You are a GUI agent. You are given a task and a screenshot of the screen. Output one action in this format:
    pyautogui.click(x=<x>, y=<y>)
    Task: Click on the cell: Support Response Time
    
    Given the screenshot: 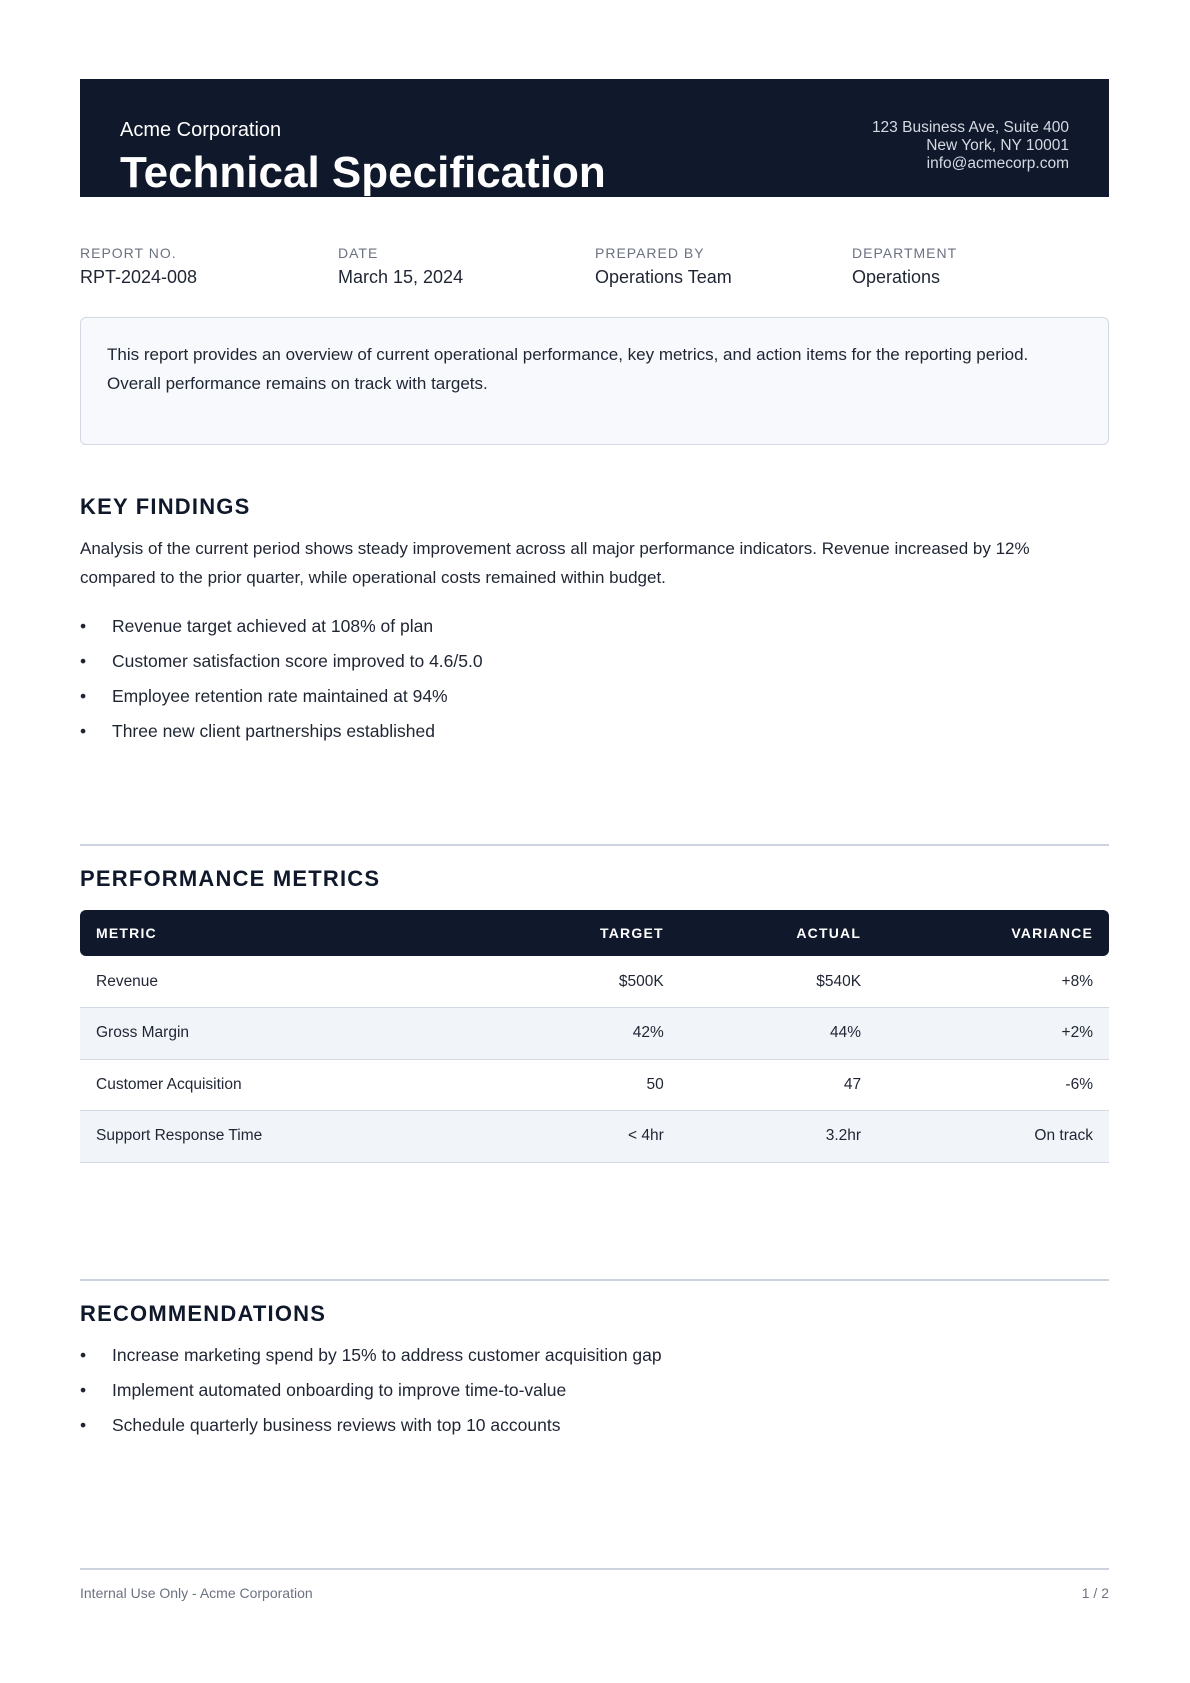 What is the action you would take?
    pyautogui.click(x=282, y=1136)
    